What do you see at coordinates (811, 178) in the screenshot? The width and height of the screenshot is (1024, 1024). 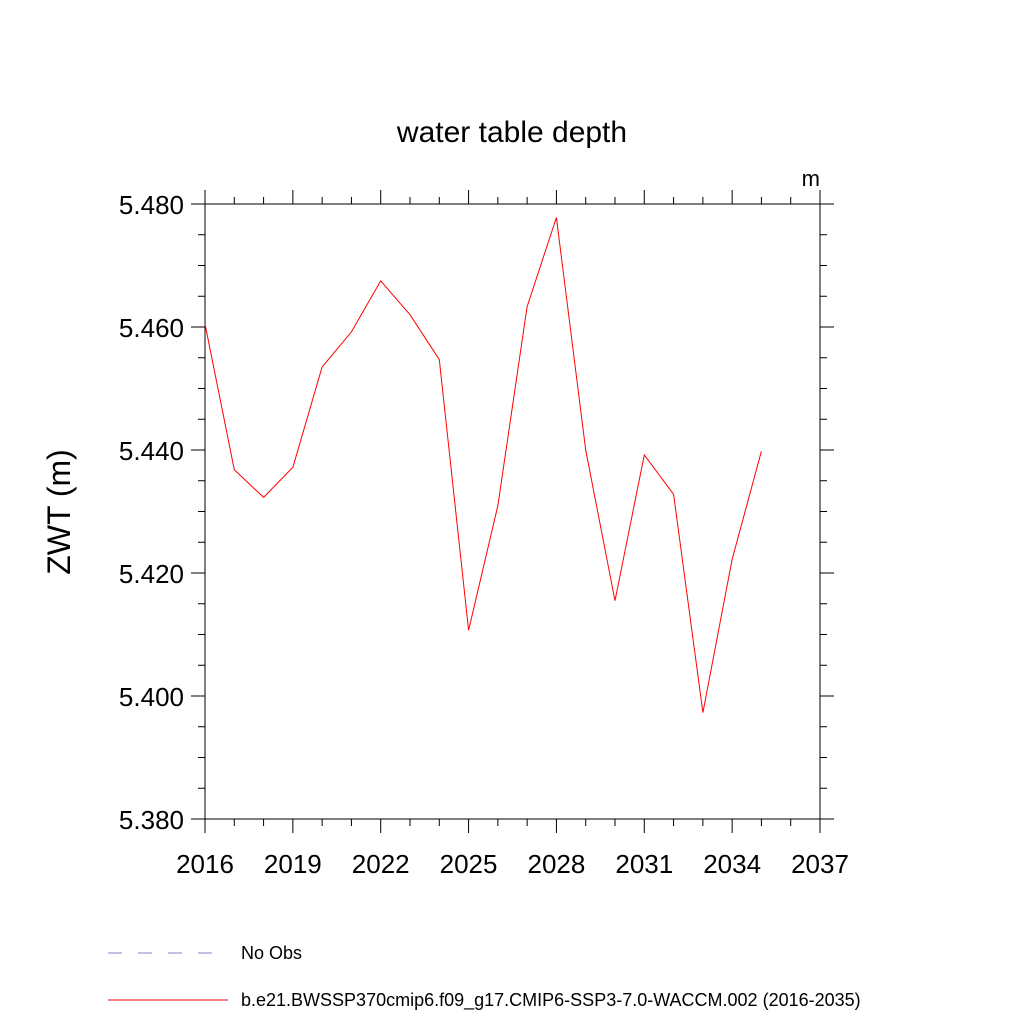 I see `units-label: m` at bounding box center [811, 178].